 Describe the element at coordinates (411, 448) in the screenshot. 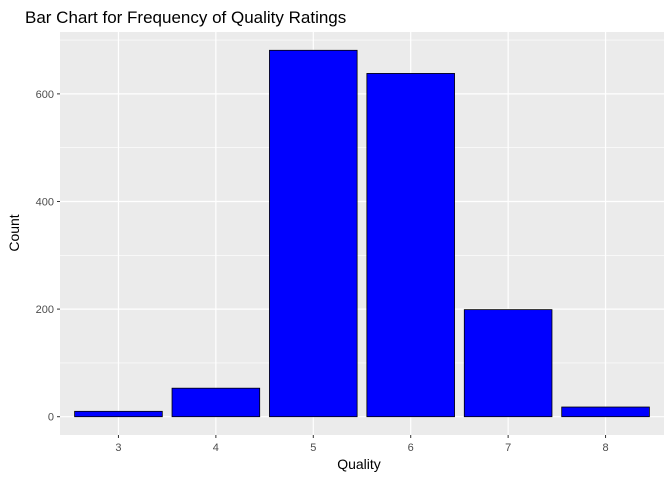

I see `x-tick-label: 6` at that location.